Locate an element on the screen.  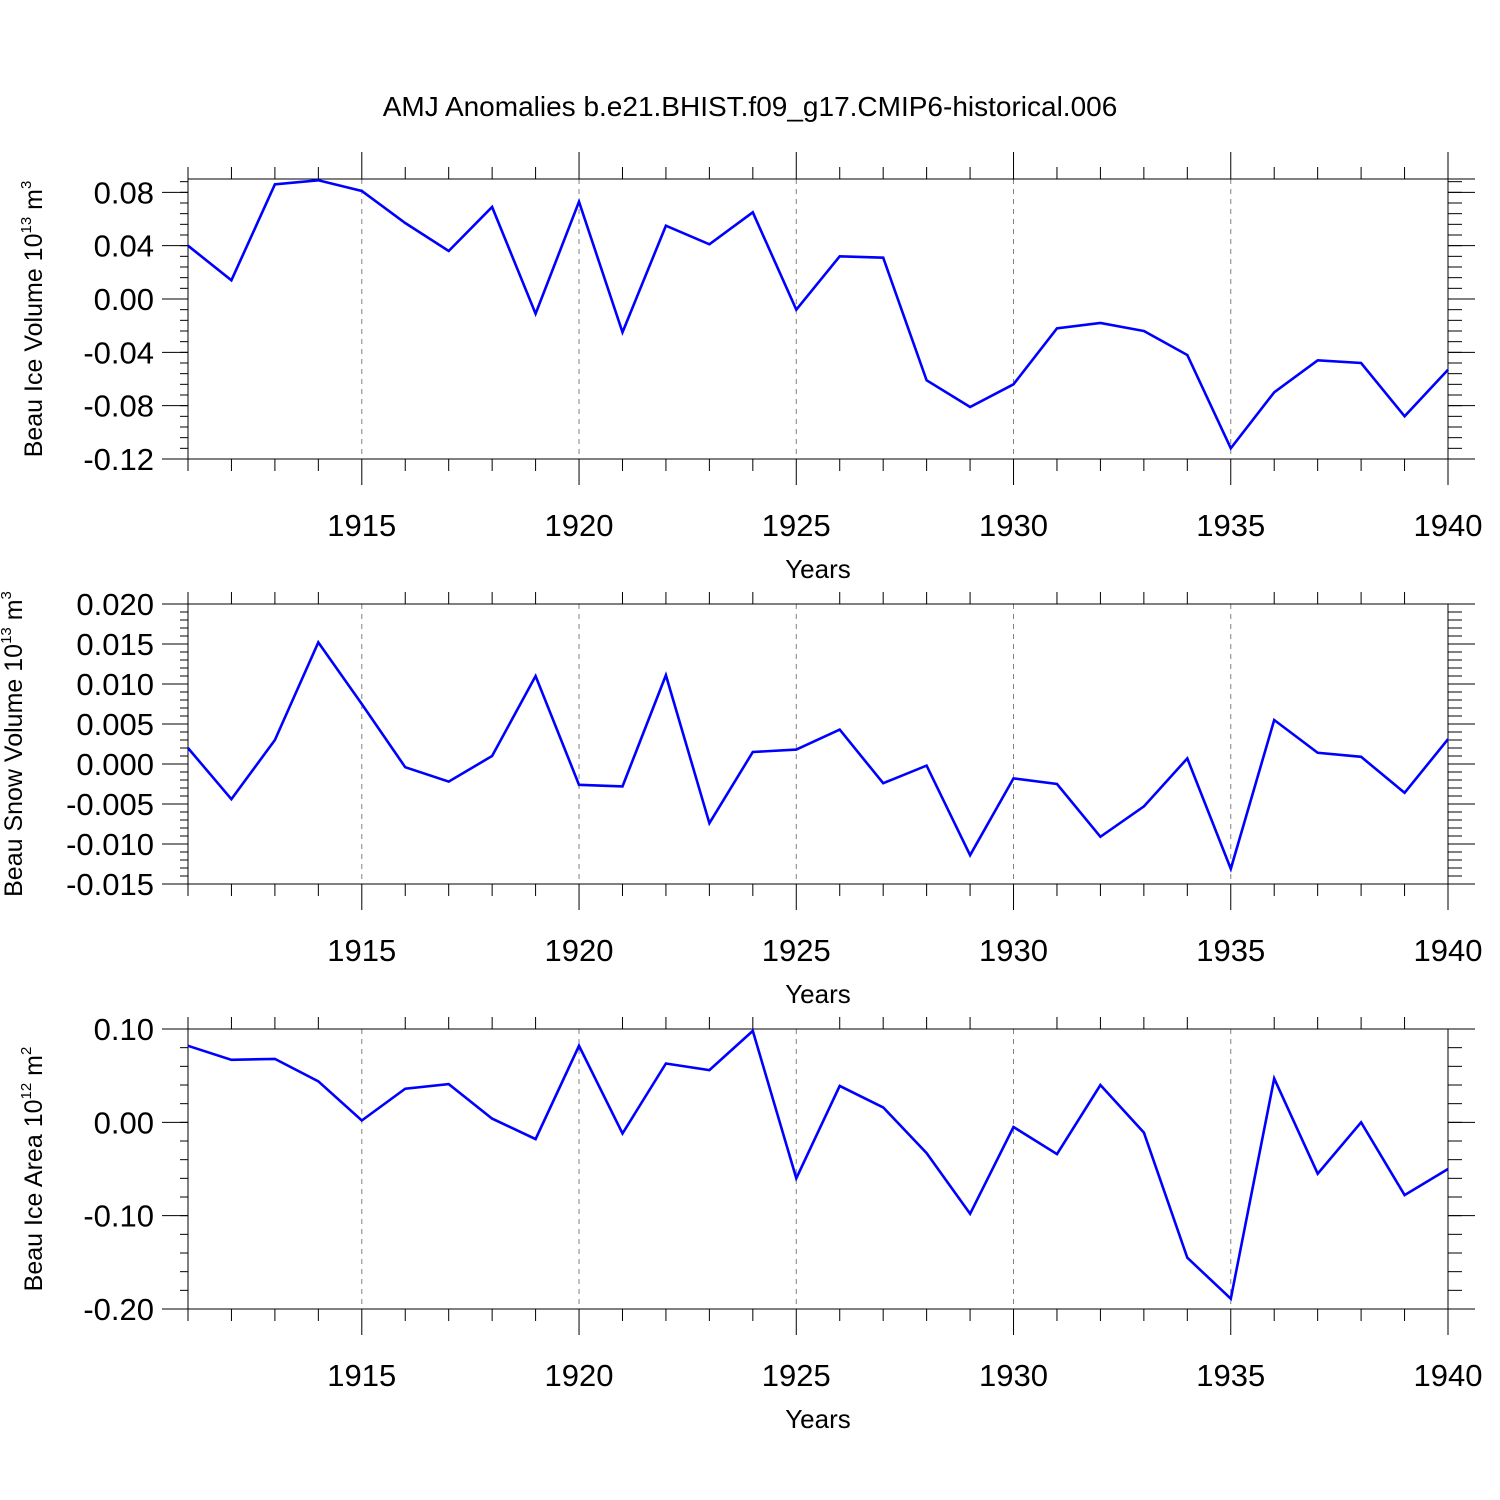
y-tick-label: 0.08 is located at coordinates (124, 192).